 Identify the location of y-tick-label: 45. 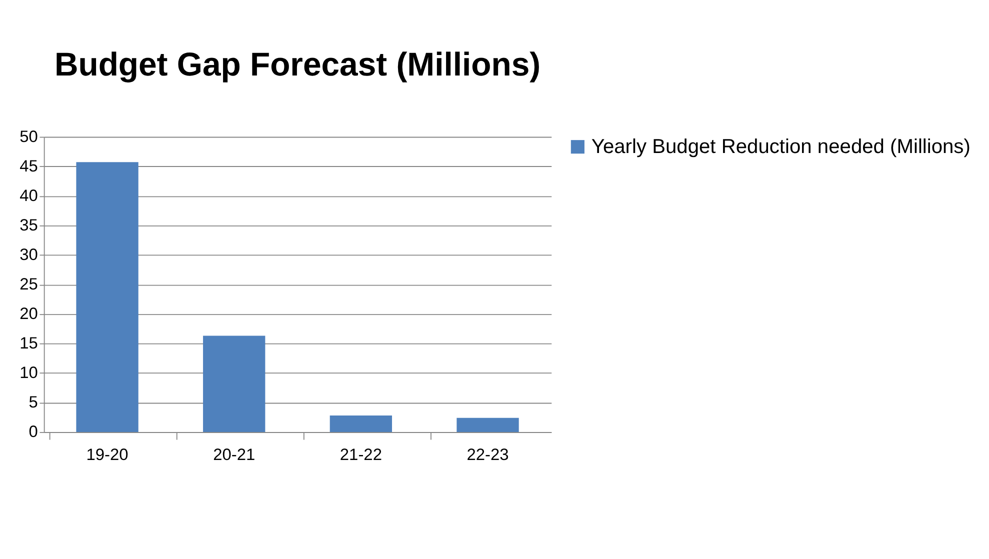
(29, 166).